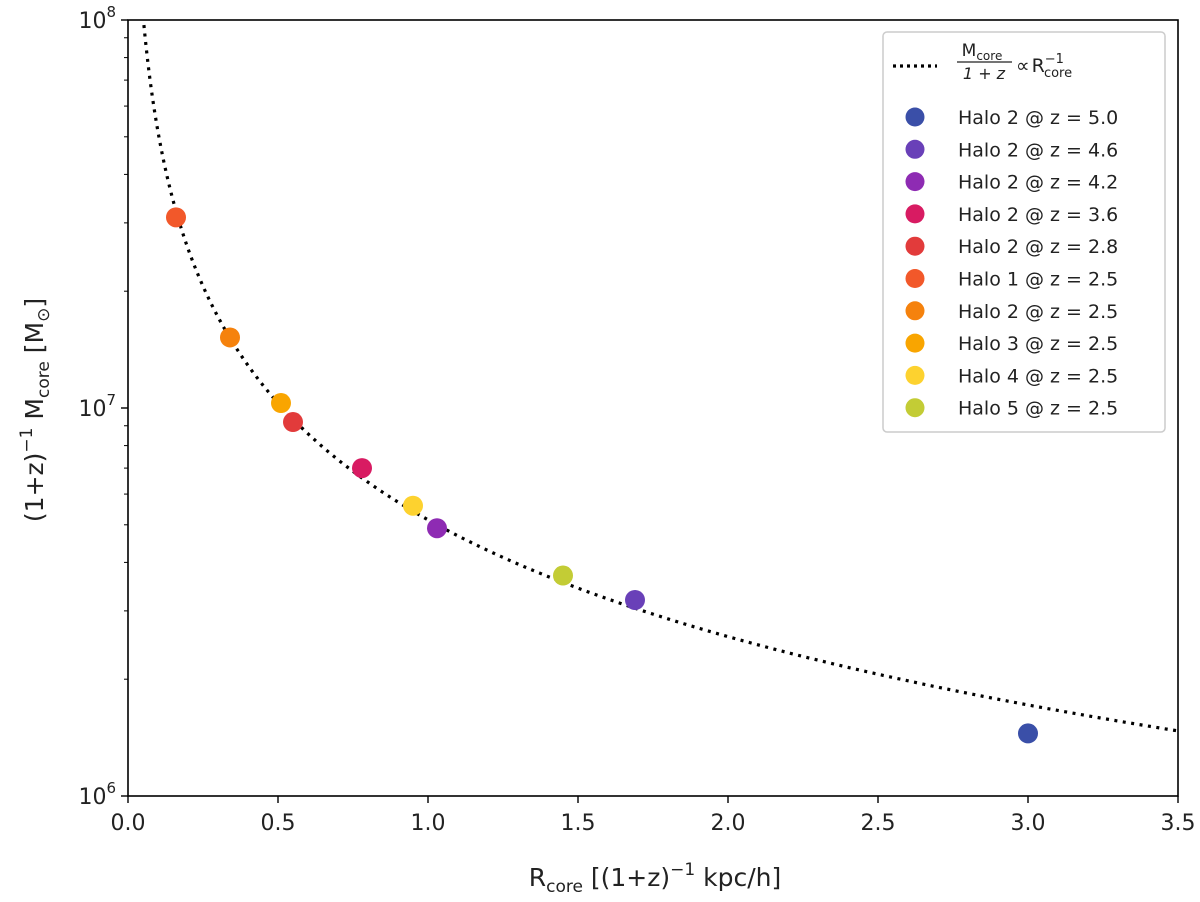 The height and width of the screenshot is (902, 1200). I want to click on legend-label: Halo 2 @ z = 2.5, so click(1038, 312).